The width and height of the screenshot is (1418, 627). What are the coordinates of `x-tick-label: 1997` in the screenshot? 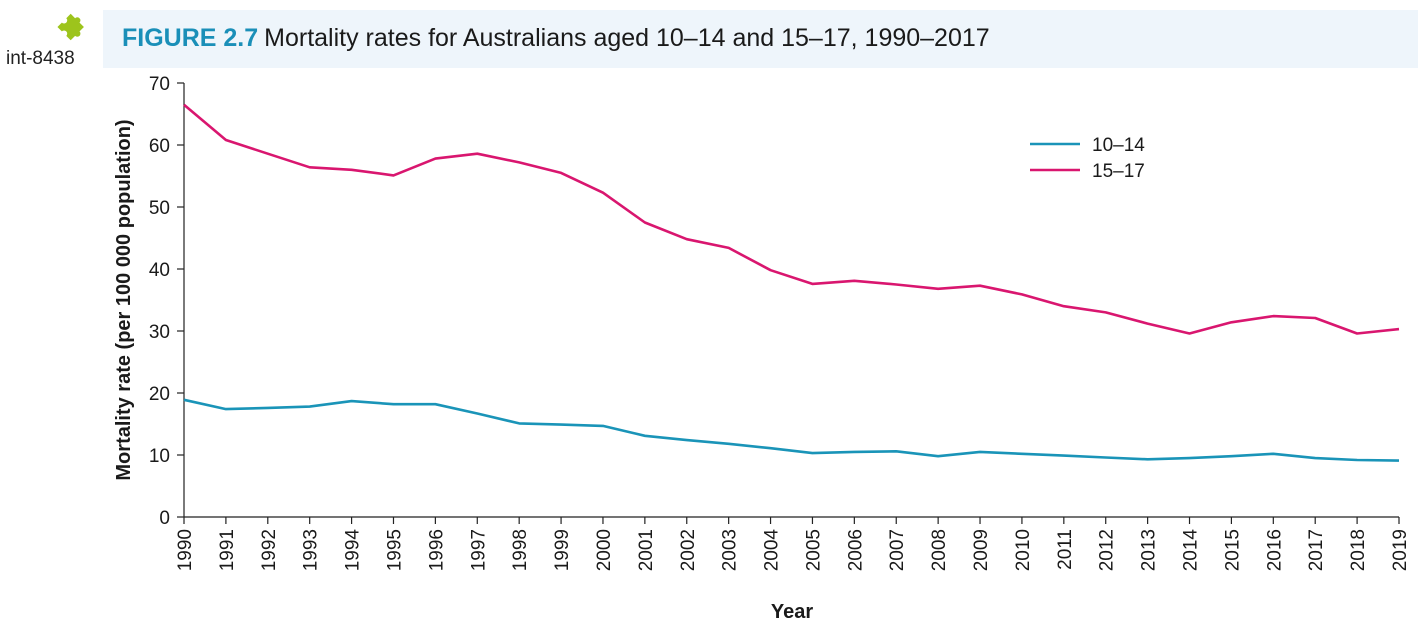 It's located at (478, 550).